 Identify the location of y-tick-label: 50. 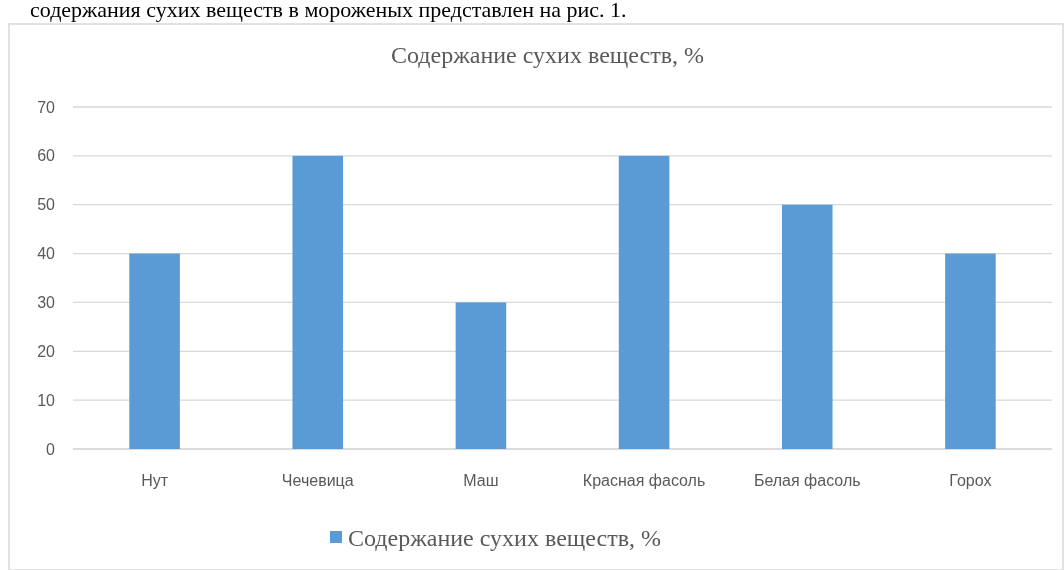
(46, 205).